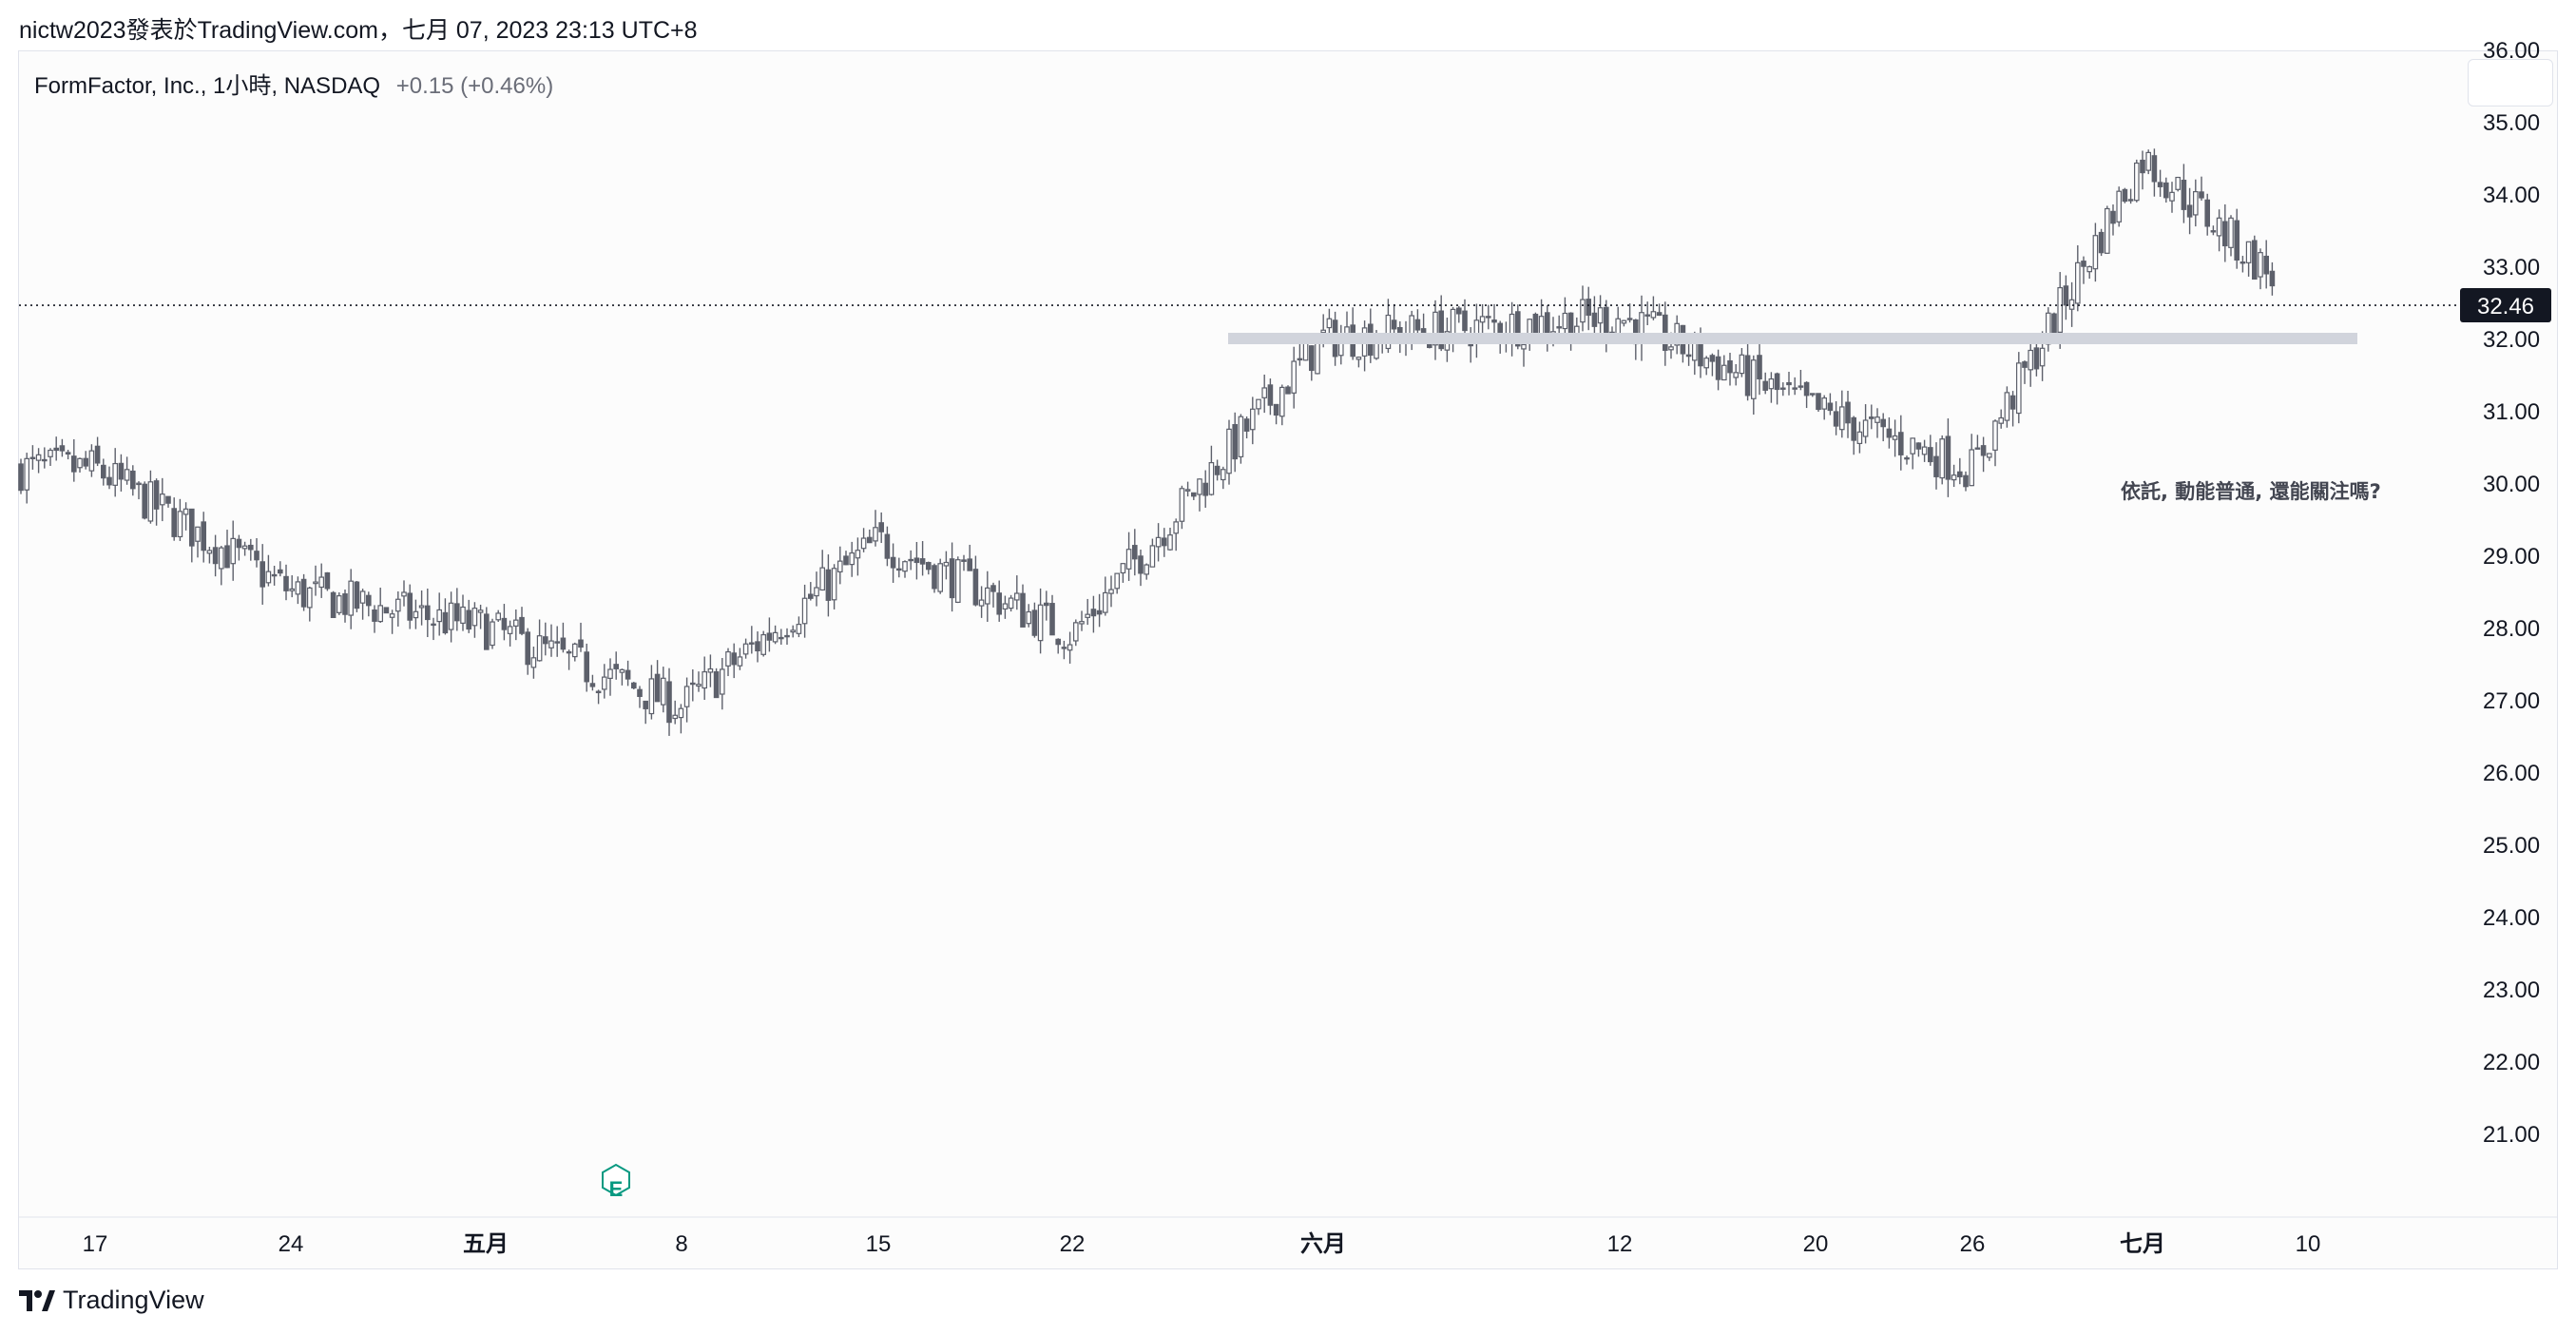 The width and height of the screenshot is (2576, 1335). Describe the element at coordinates (616, 1182) in the screenshot. I see `earnings-marker-icon: E` at that location.